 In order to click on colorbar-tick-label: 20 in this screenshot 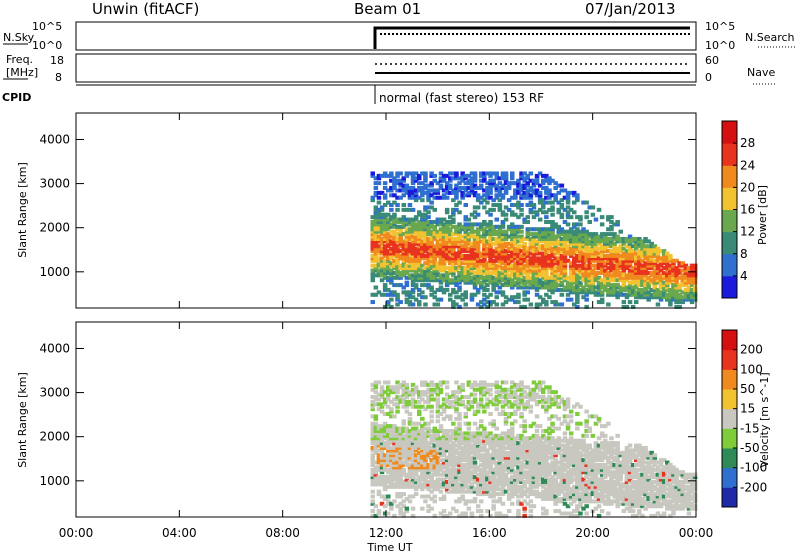, I will do `click(747, 187)`.